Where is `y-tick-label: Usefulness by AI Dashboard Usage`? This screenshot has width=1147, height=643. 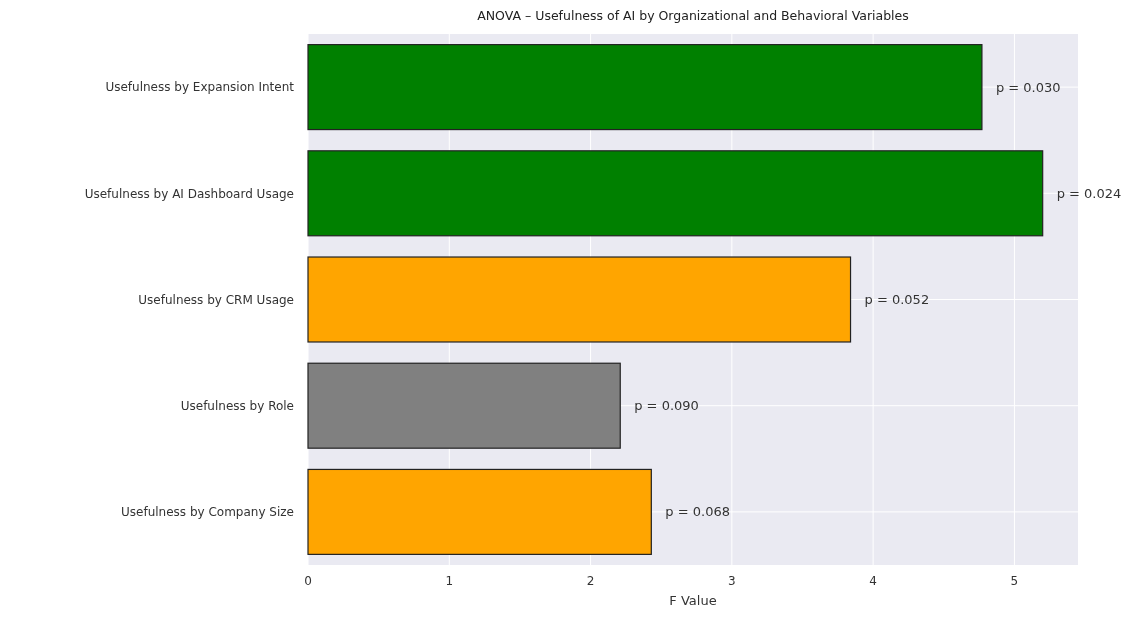
y-tick-label: Usefulness by AI Dashboard Usage is located at coordinates (189, 193).